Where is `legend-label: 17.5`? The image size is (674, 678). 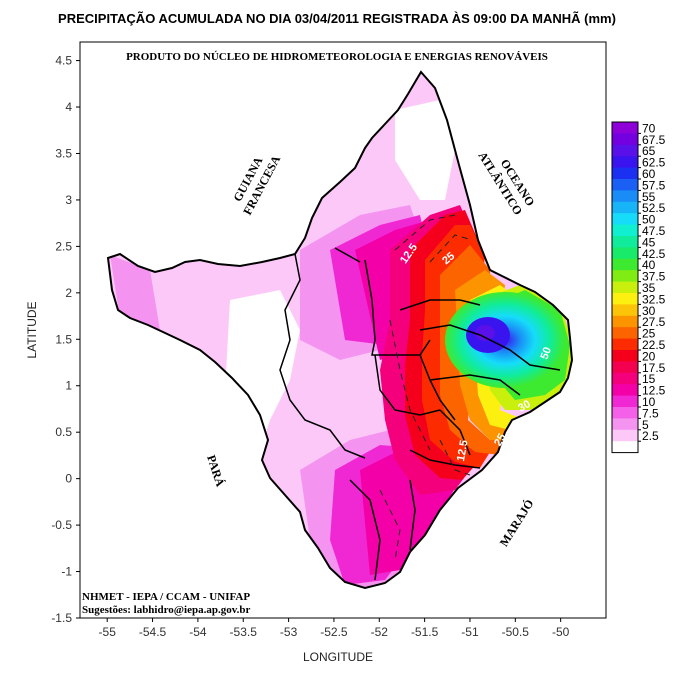
legend-label: 17.5 is located at coordinates (654, 368).